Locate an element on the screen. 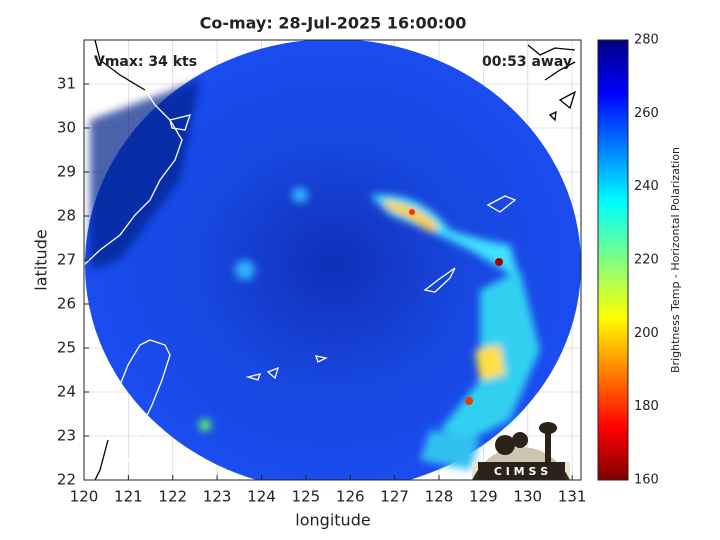 This screenshot has width=720, height=540. y-tick-label: 28 is located at coordinates (66, 216).